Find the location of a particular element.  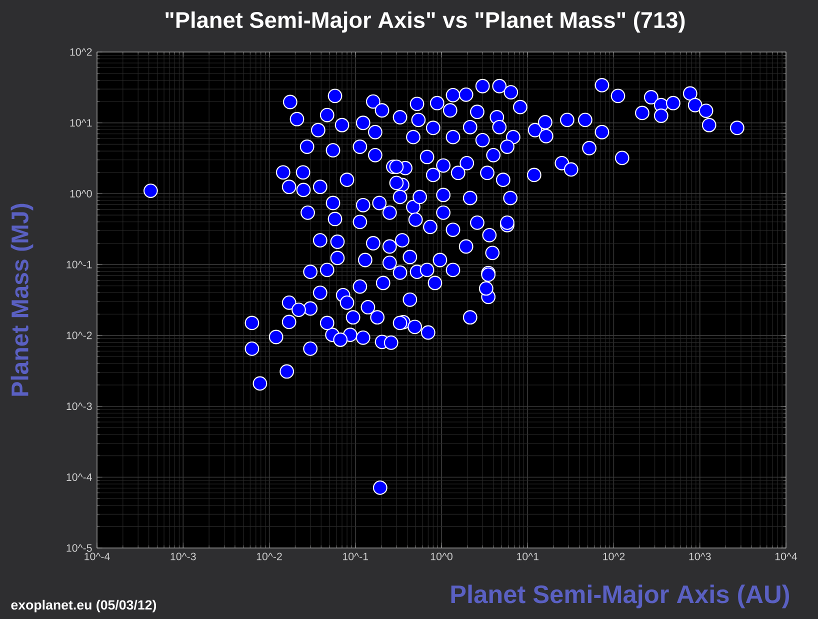

y-axis-title: Planet Mass (MJ) is located at coordinates (22, 300).